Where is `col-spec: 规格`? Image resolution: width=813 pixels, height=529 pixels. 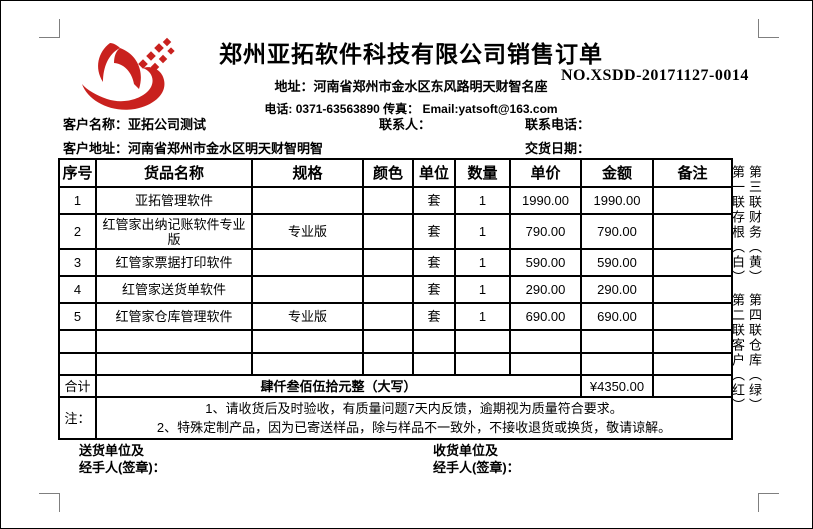 col-spec: 规格 is located at coordinates (307, 173).